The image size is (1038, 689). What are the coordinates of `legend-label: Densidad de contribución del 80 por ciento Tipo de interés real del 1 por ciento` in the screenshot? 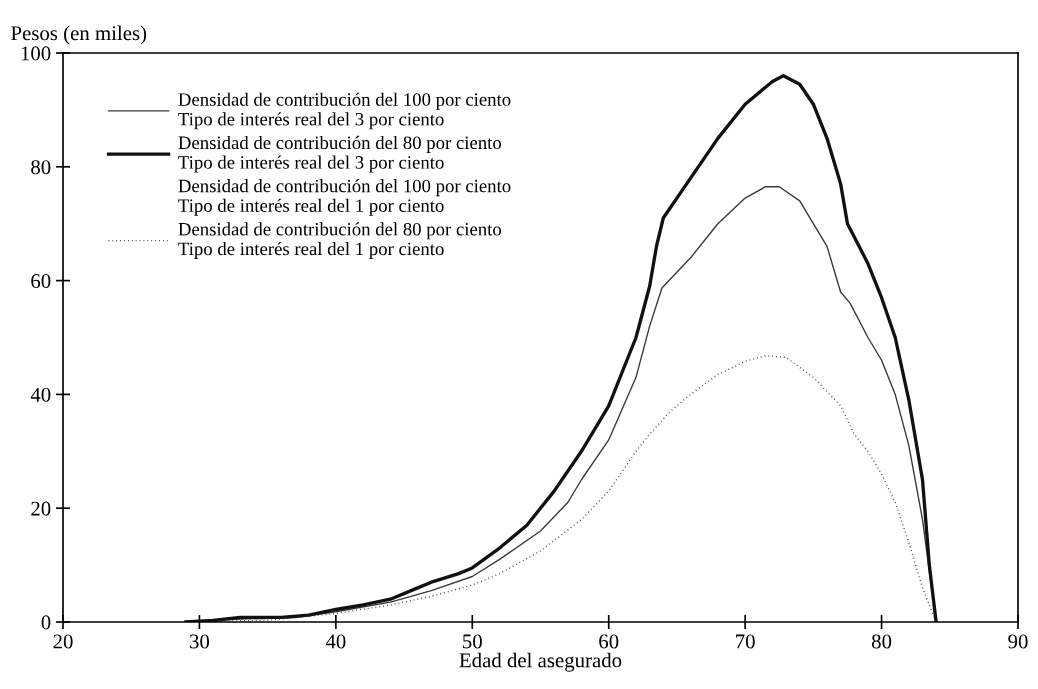 It's located at (340, 240).